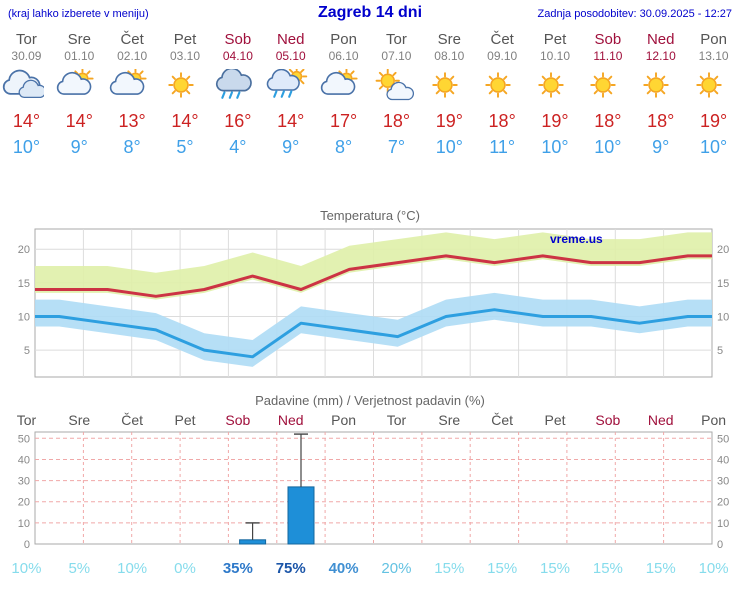 Image resolution: width=740 pixels, height=600 pixels. I want to click on forecast-day: Pet 10.10 19° 10°, so click(555, 94).